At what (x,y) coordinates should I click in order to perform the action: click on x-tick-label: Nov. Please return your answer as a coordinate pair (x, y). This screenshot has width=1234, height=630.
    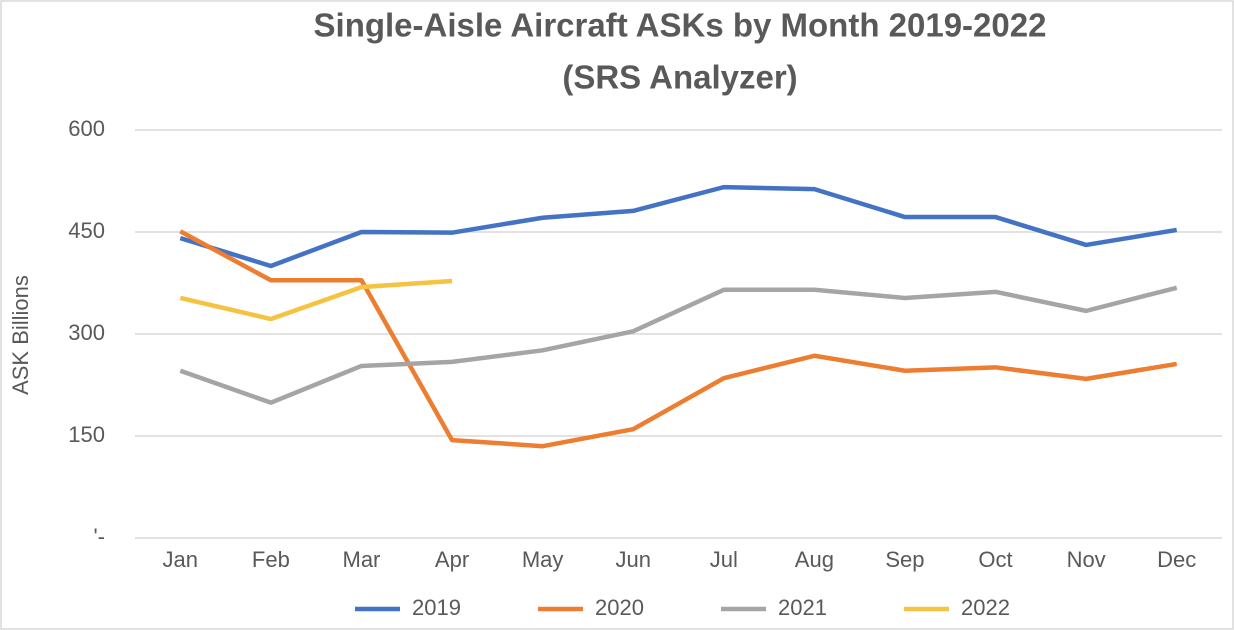
    Looking at the image, I should click on (1086, 559).